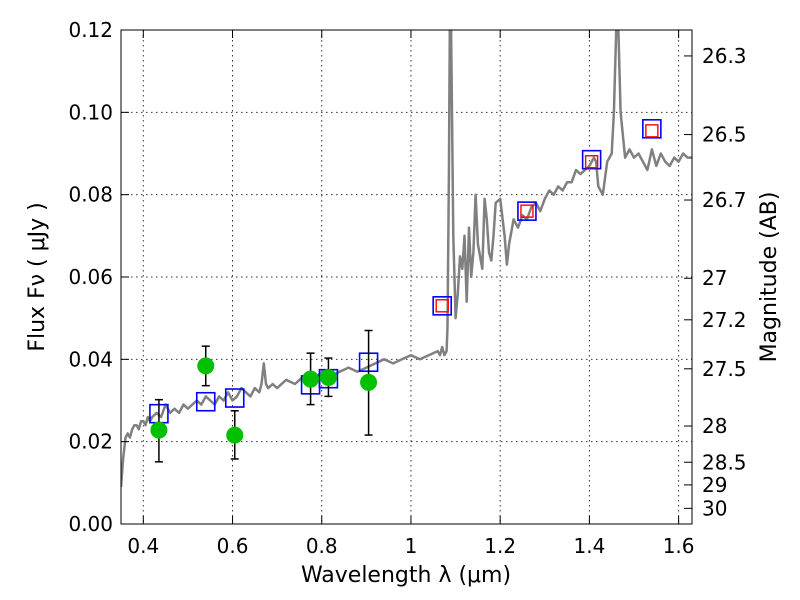 Image resolution: width=800 pixels, height=600 pixels. What do you see at coordinates (322, 546) in the screenshot?
I see `x-tick-label: 0.8` at bounding box center [322, 546].